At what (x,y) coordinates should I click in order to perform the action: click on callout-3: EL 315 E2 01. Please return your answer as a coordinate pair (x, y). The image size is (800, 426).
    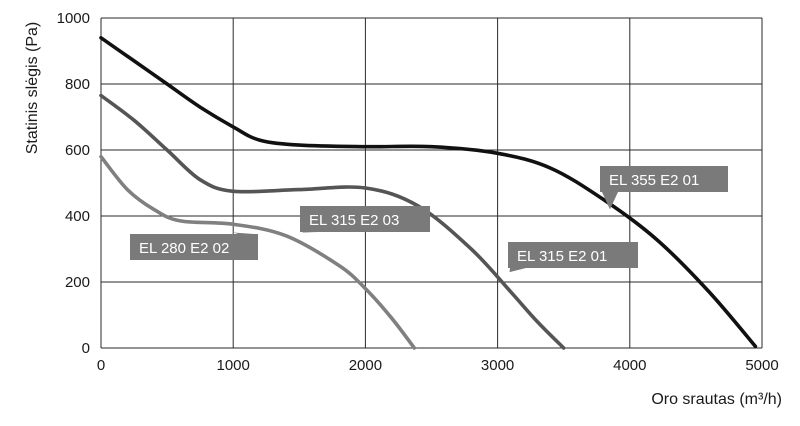
    Looking at the image, I should click on (573, 257).